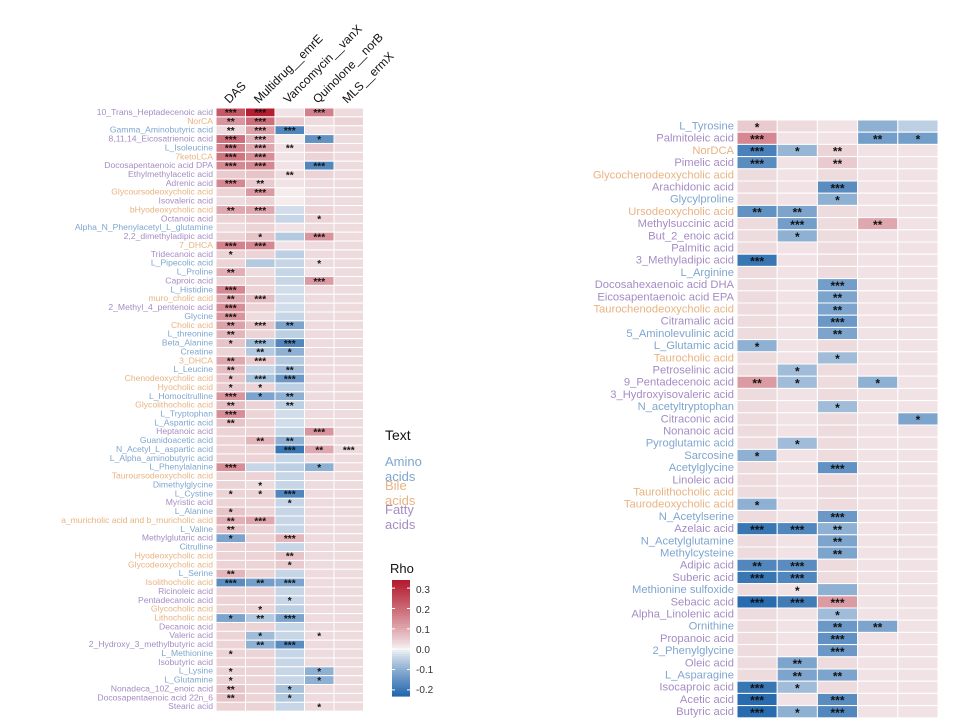 This screenshot has width=959, height=728. What do you see at coordinates (151, 644) in the screenshot?
I see `row-label: 2_Hydroxy_3_methylbutyric acid` at bounding box center [151, 644].